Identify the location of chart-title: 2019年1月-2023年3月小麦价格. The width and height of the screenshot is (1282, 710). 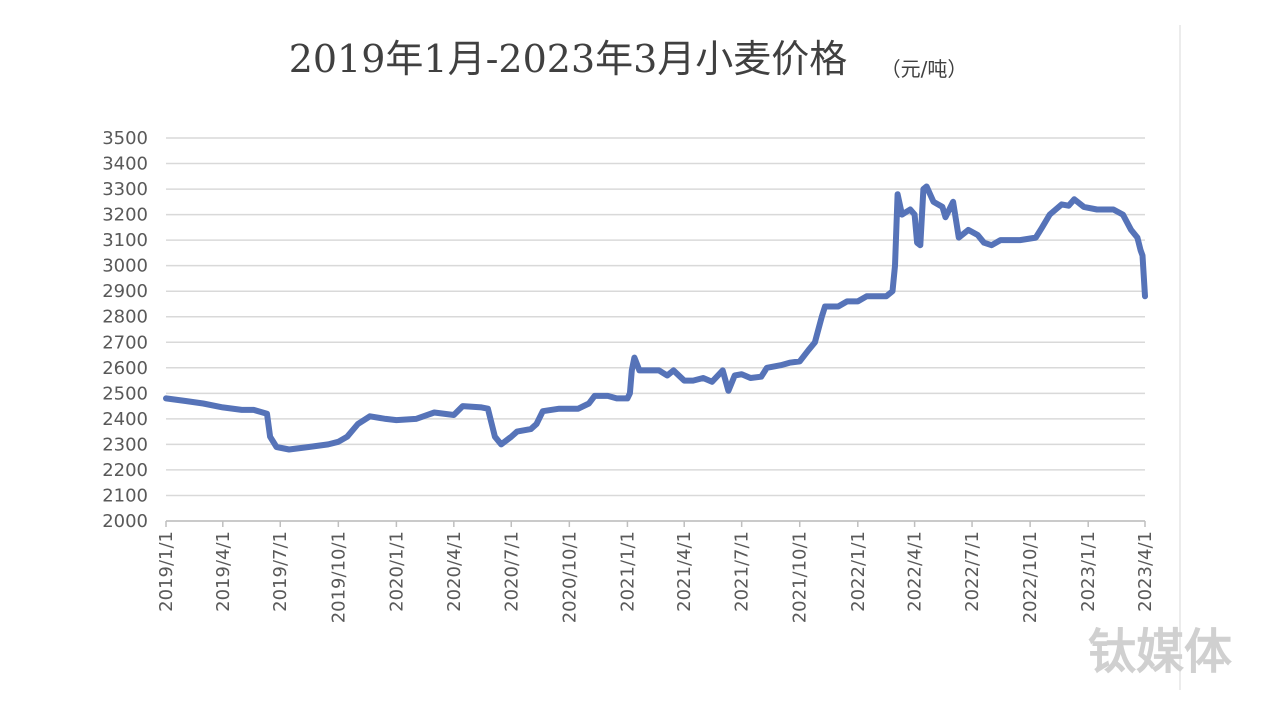
(568, 59).